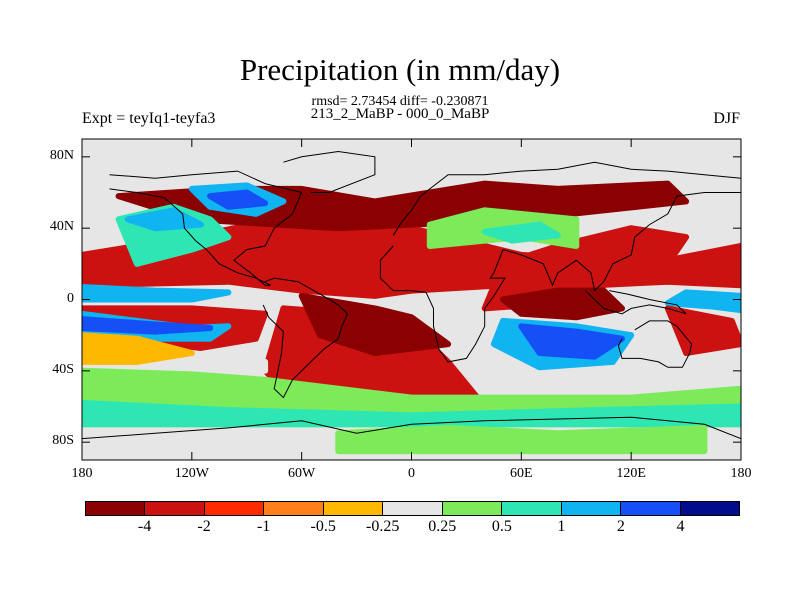 This screenshot has width=800, height=600. I want to click on colorbar-label: 0.25, so click(442, 526).